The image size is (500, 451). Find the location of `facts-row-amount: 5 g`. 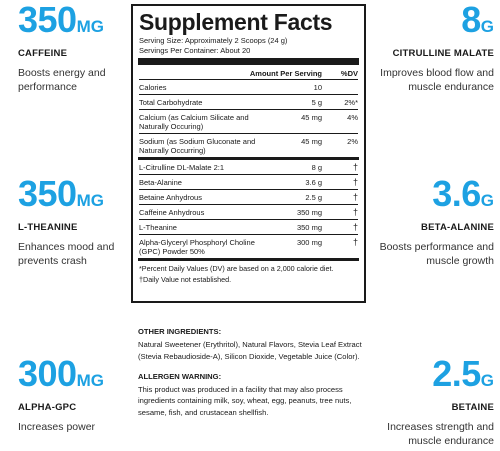

facts-row-amount: 5 g is located at coordinates (316, 102).